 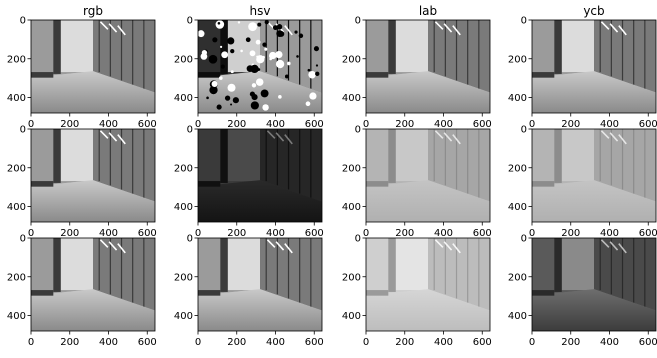 I want to click on column-title-rgb: rgb, so click(x=93, y=11).